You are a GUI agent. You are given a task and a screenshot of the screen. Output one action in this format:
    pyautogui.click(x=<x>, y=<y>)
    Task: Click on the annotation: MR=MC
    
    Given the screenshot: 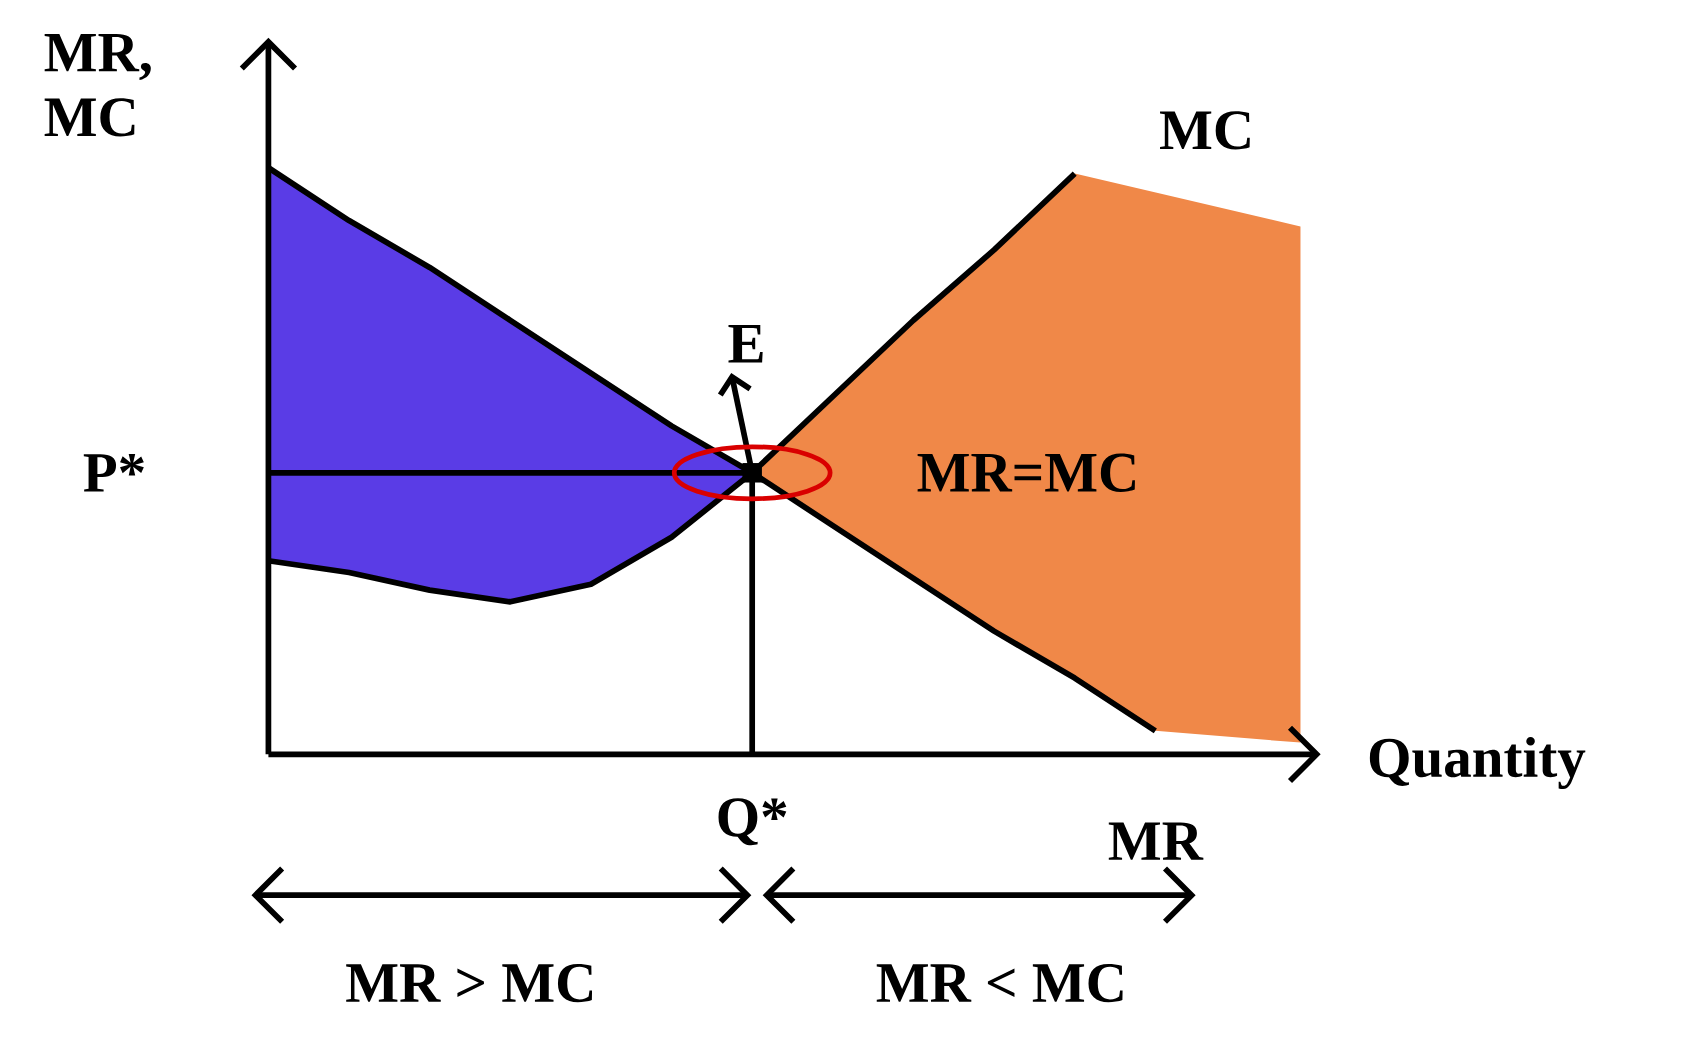 What is the action you would take?
    pyautogui.click(x=1026, y=472)
    